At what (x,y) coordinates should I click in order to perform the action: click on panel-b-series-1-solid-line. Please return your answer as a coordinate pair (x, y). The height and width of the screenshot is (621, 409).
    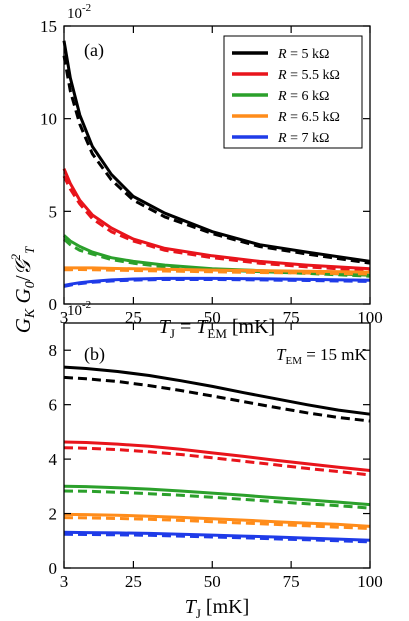
    Looking at the image, I should click on (217, 390).